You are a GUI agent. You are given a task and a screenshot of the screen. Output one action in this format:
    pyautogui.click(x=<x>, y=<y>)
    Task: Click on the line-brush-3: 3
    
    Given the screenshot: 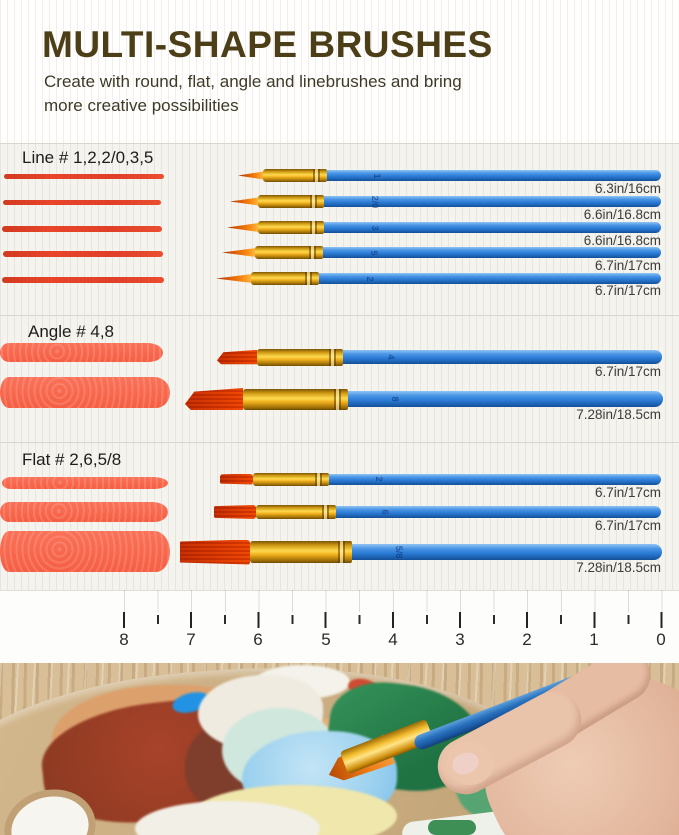 What is the action you would take?
    pyautogui.click(x=444, y=227)
    